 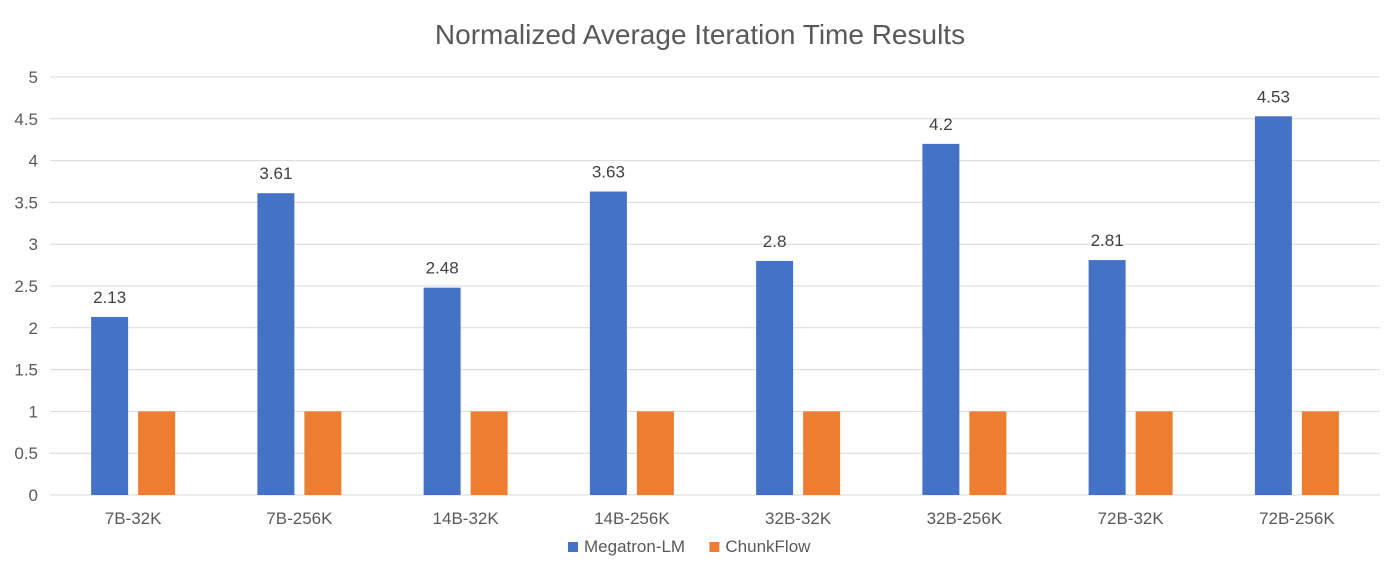 I want to click on y-tick-label: 1.5, so click(x=26, y=370).